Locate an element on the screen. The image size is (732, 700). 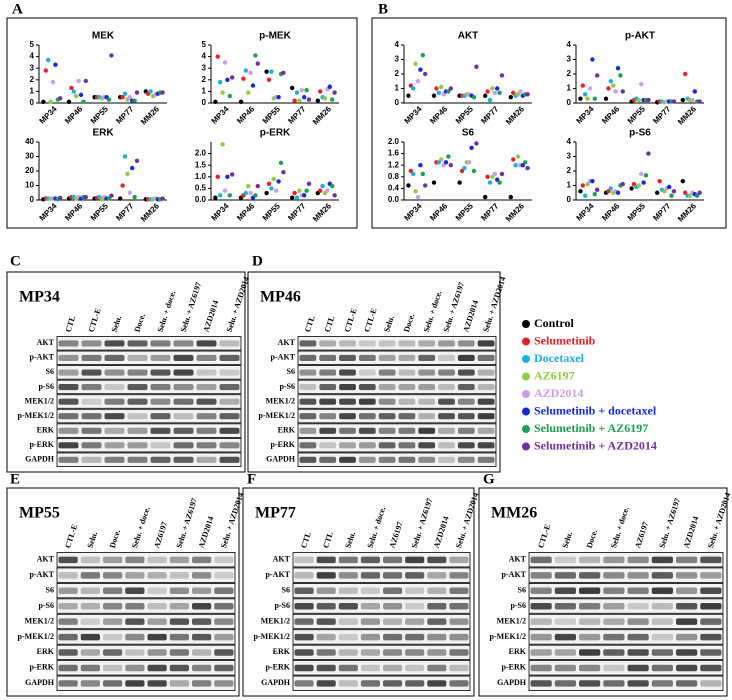
y-tick-label: 20 is located at coordinates (29, 170).